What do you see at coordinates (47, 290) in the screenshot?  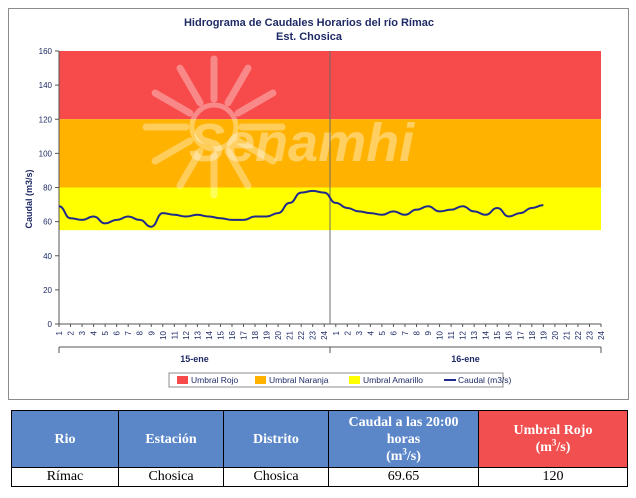 I see `y-tick-label: 20` at bounding box center [47, 290].